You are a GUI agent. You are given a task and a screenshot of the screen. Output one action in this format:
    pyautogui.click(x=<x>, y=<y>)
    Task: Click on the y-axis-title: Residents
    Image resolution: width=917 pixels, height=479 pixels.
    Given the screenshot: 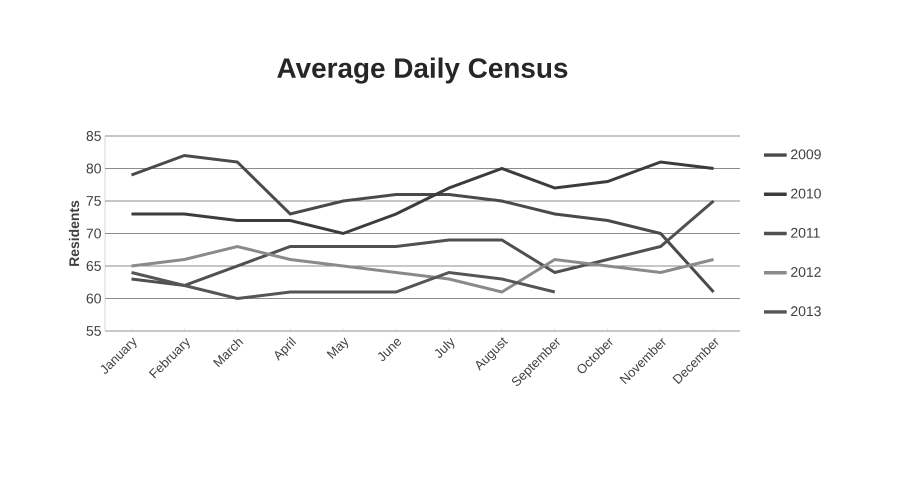 What is the action you would take?
    pyautogui.click(x=74, y=233)
    